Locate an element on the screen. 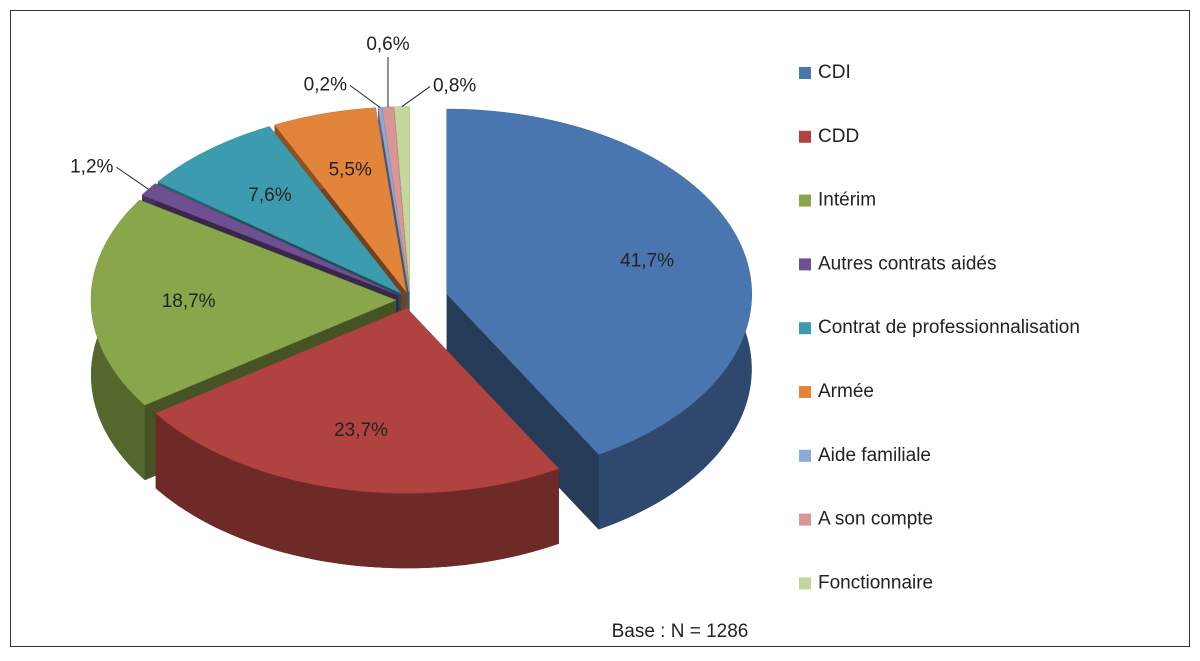 This screenshot has height=661, width=1200. legend-label: Intérim is located at coordinates (847, 200).